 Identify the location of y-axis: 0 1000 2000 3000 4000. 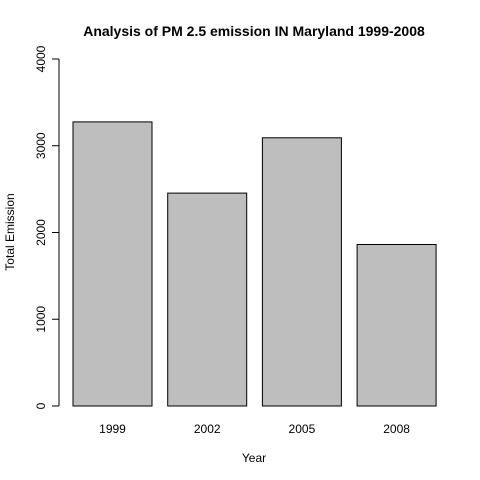
(47, 227).